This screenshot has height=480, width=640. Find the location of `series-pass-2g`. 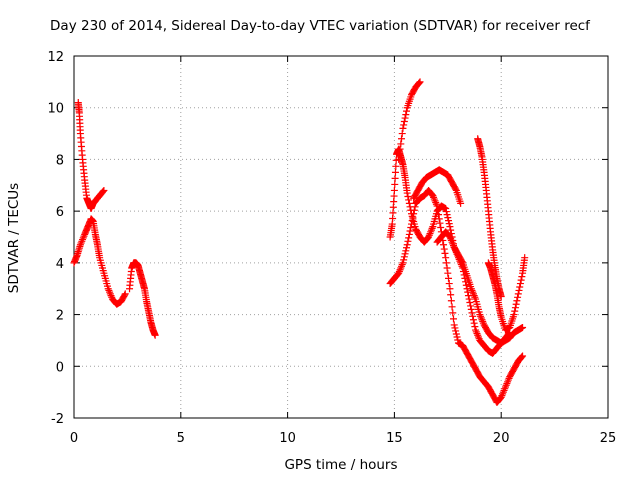

series-pass-2g is located at coordinates (506, 294).